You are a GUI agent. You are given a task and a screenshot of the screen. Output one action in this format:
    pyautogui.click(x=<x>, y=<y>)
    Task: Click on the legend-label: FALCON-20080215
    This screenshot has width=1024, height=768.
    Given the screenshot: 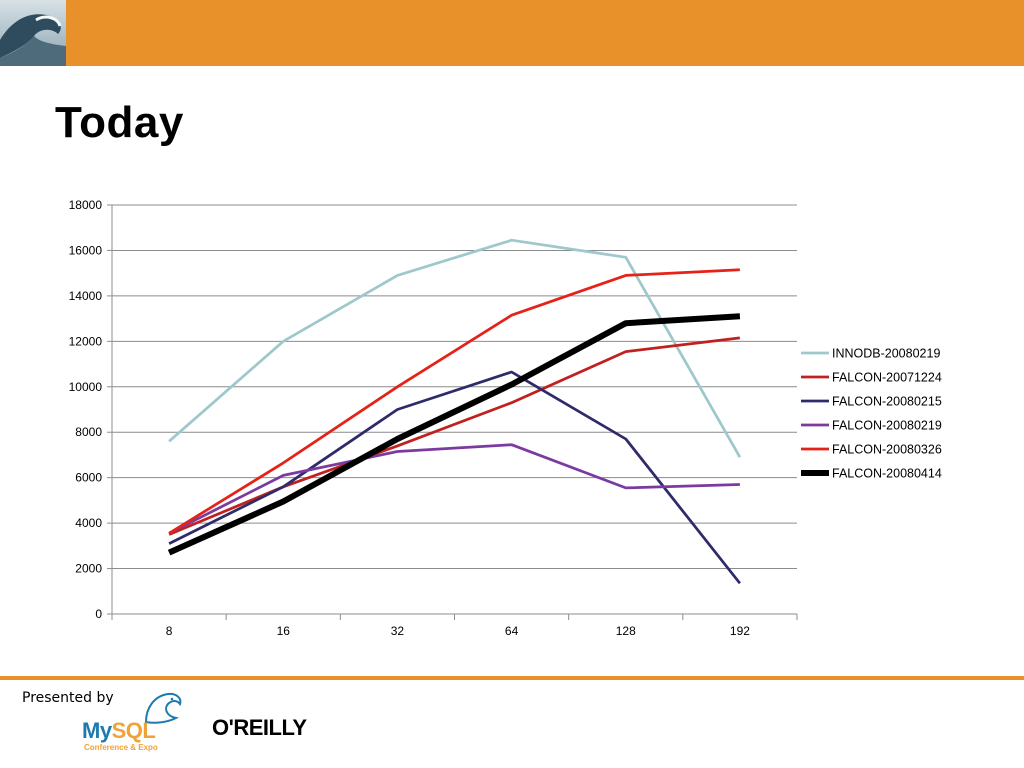 What is the action you would take?
    pyautogui.click(x=887, y=402)
    